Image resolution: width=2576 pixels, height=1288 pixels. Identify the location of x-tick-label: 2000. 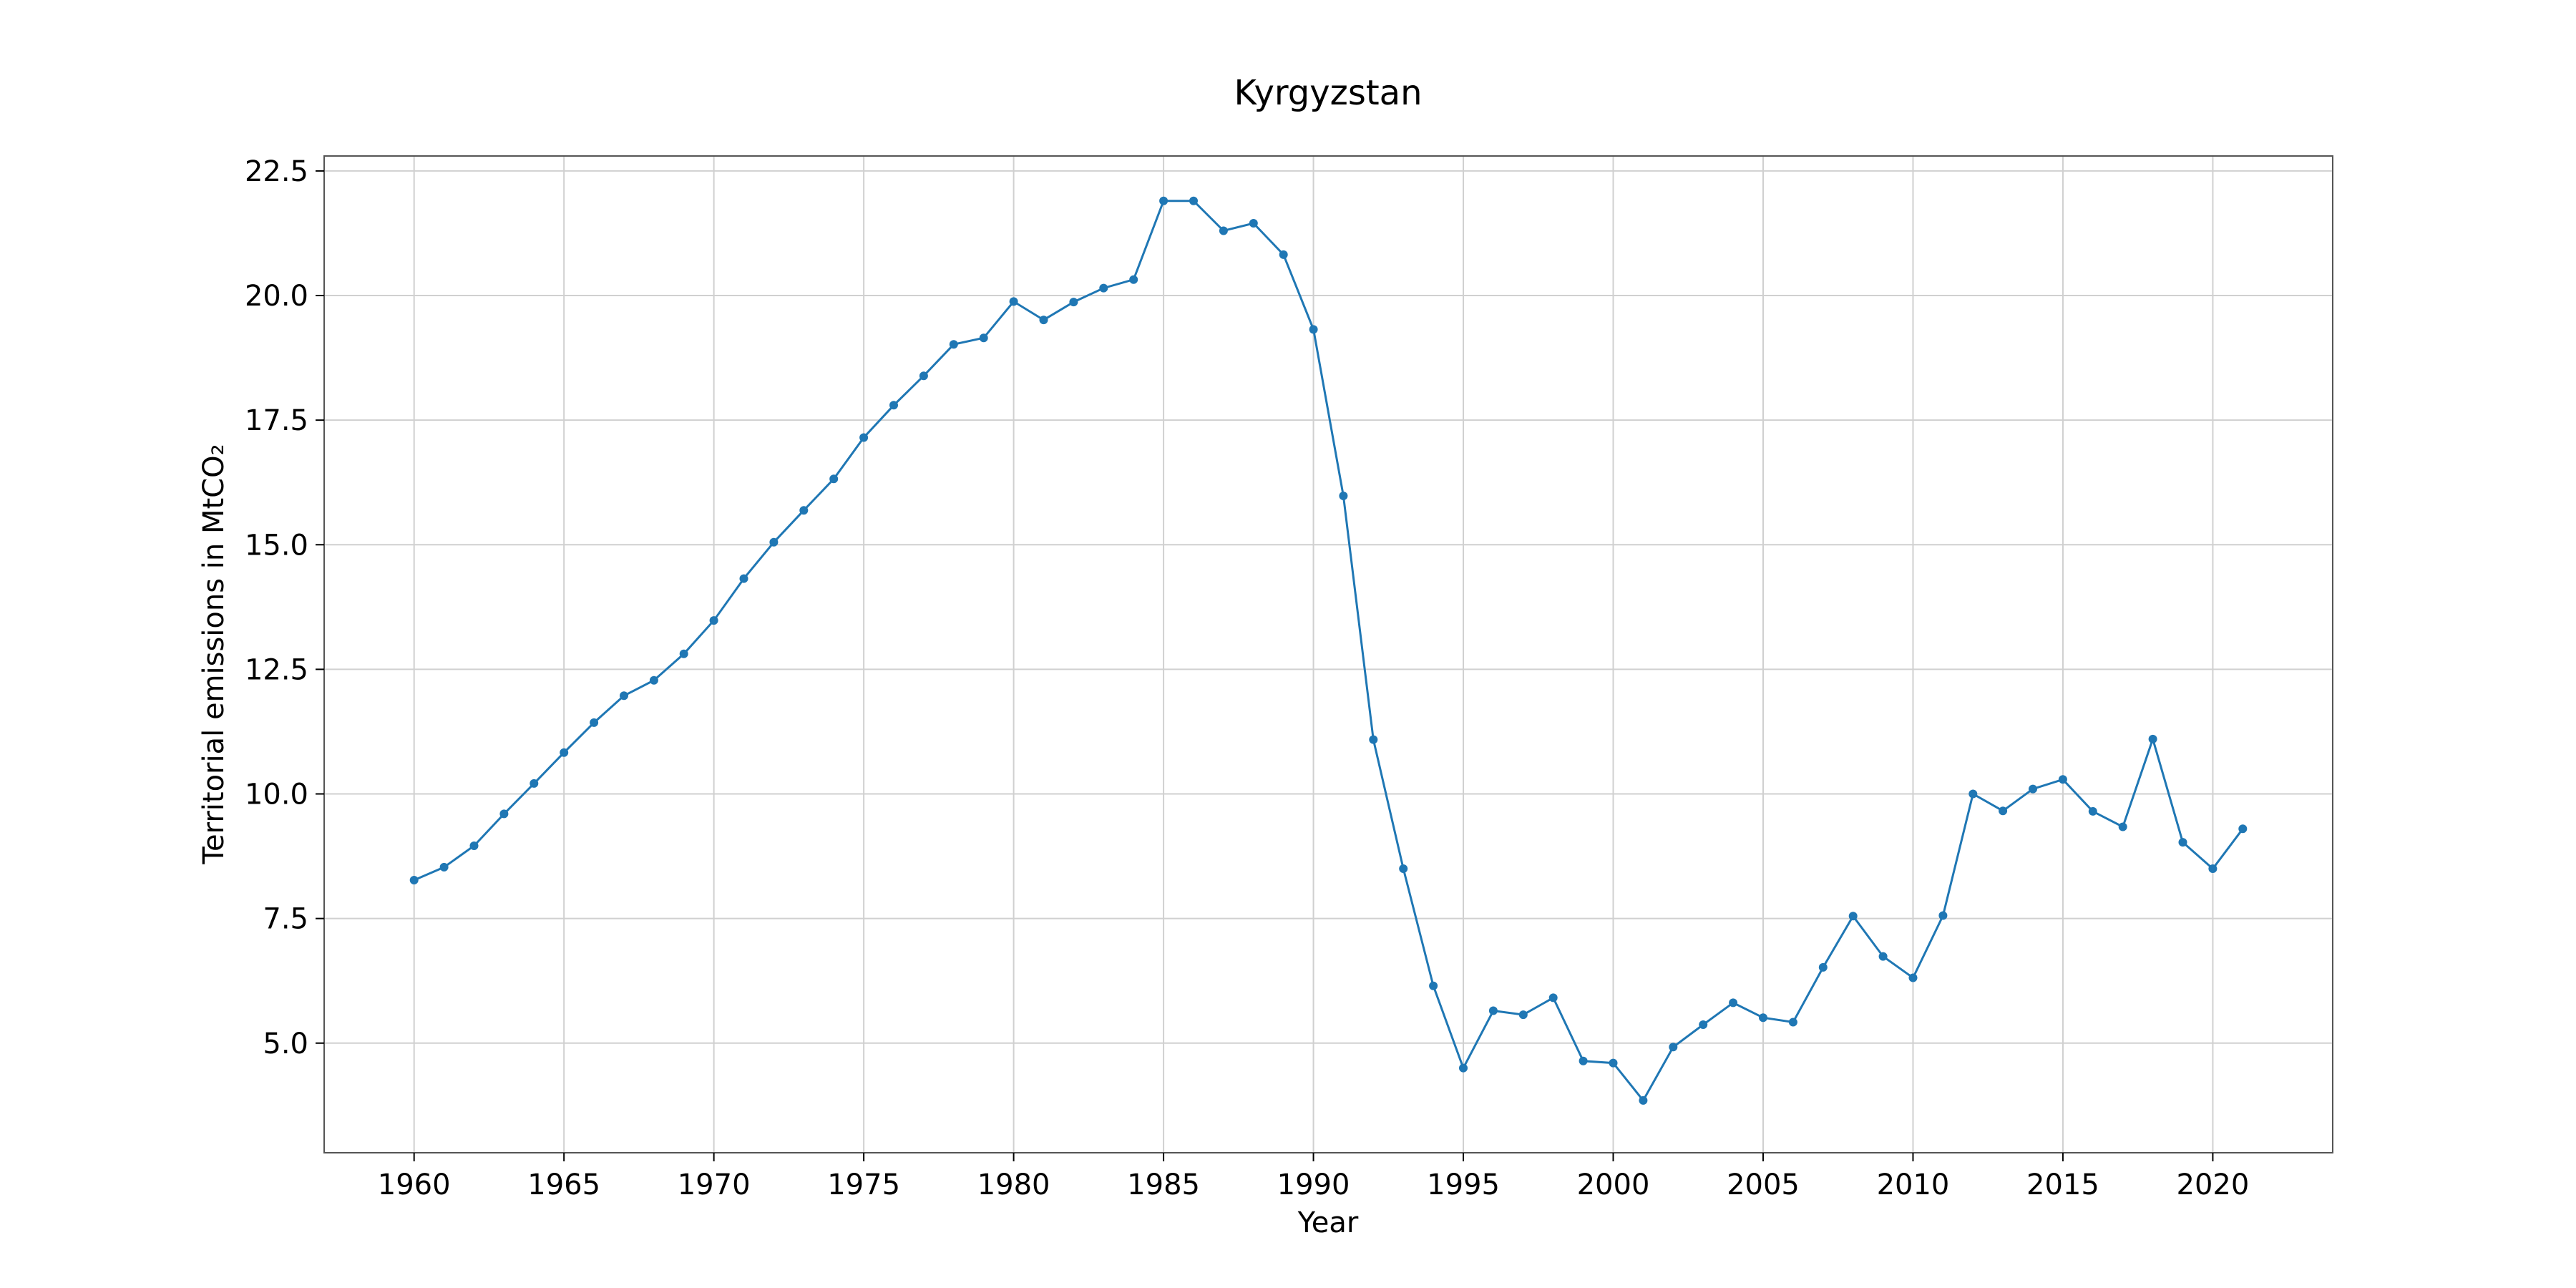
(1613, 1185).